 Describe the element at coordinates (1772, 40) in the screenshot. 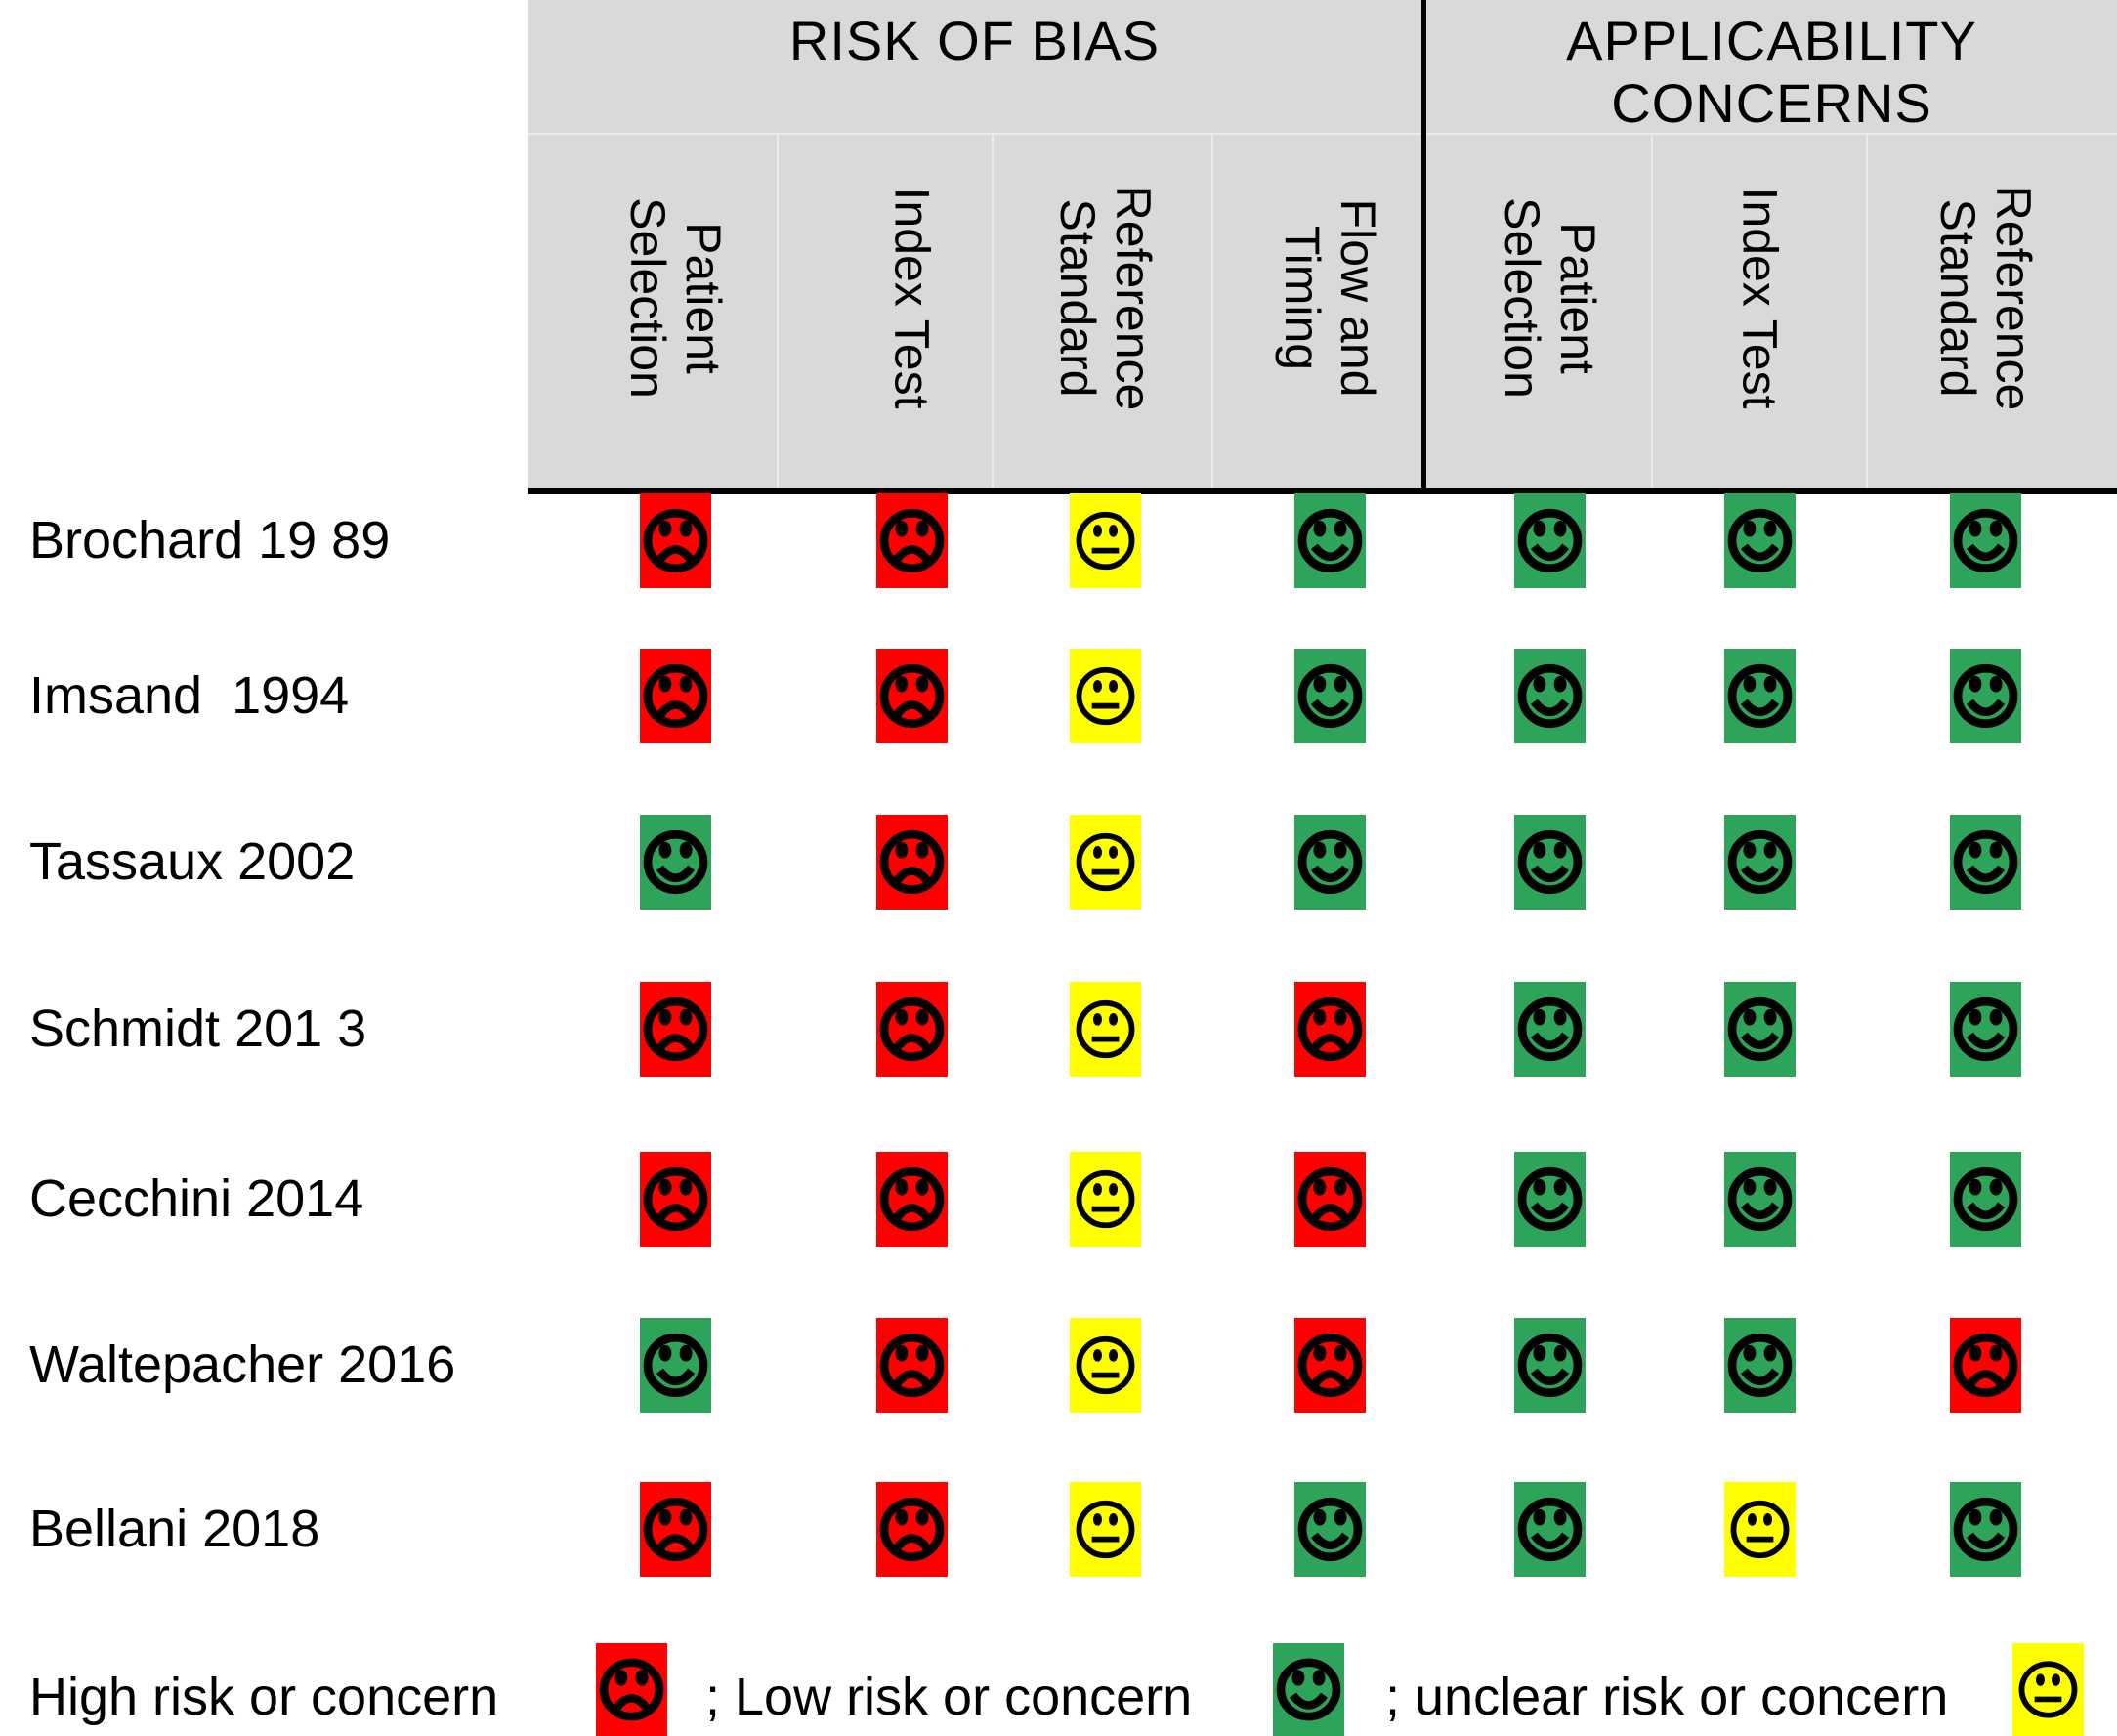

I see `applicability-header-line1: APPLICABILITY` at that location.